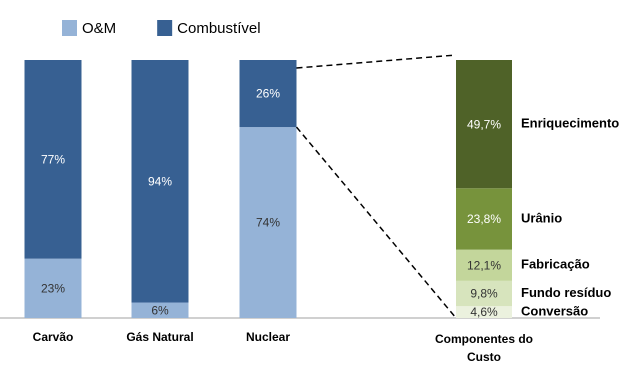 This screenshot has width=643, height=372. I want to click on x-tick-label: Nuclear, so click(268, 337).